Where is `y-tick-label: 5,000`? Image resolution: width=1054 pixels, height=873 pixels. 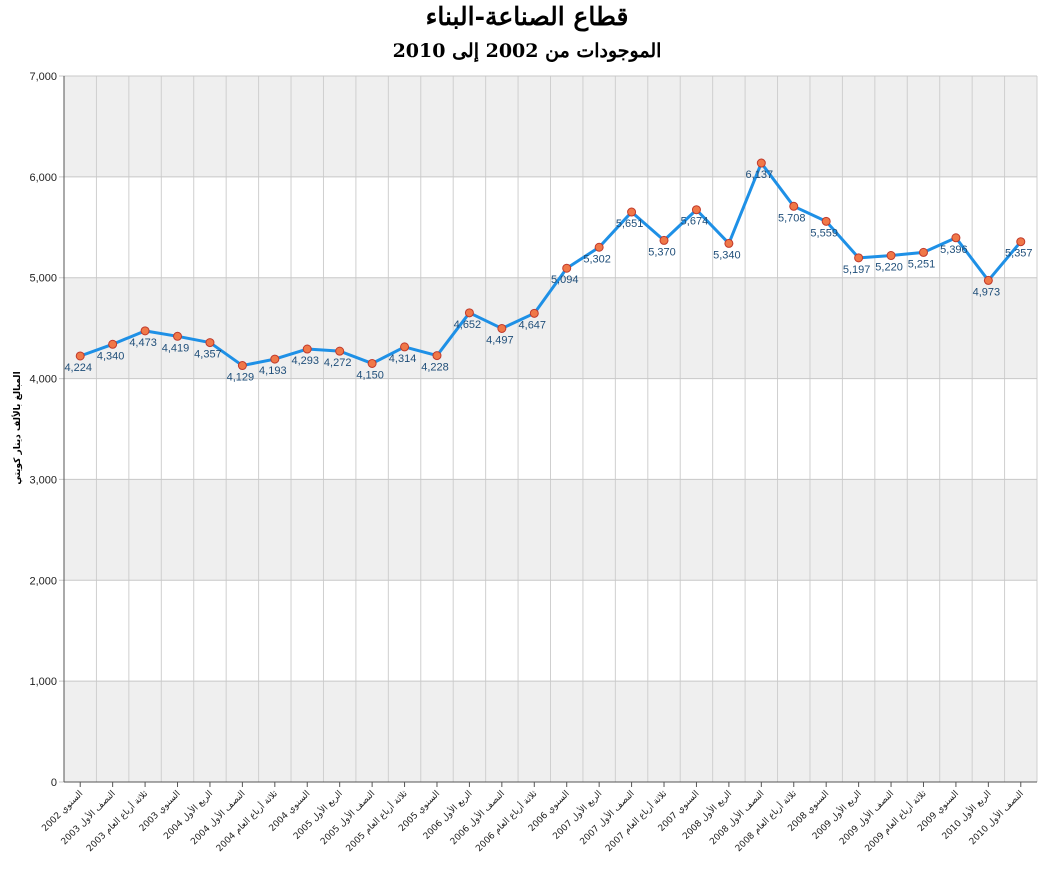 y-tick-label: 5,000 is located at coordinates (43, 279).